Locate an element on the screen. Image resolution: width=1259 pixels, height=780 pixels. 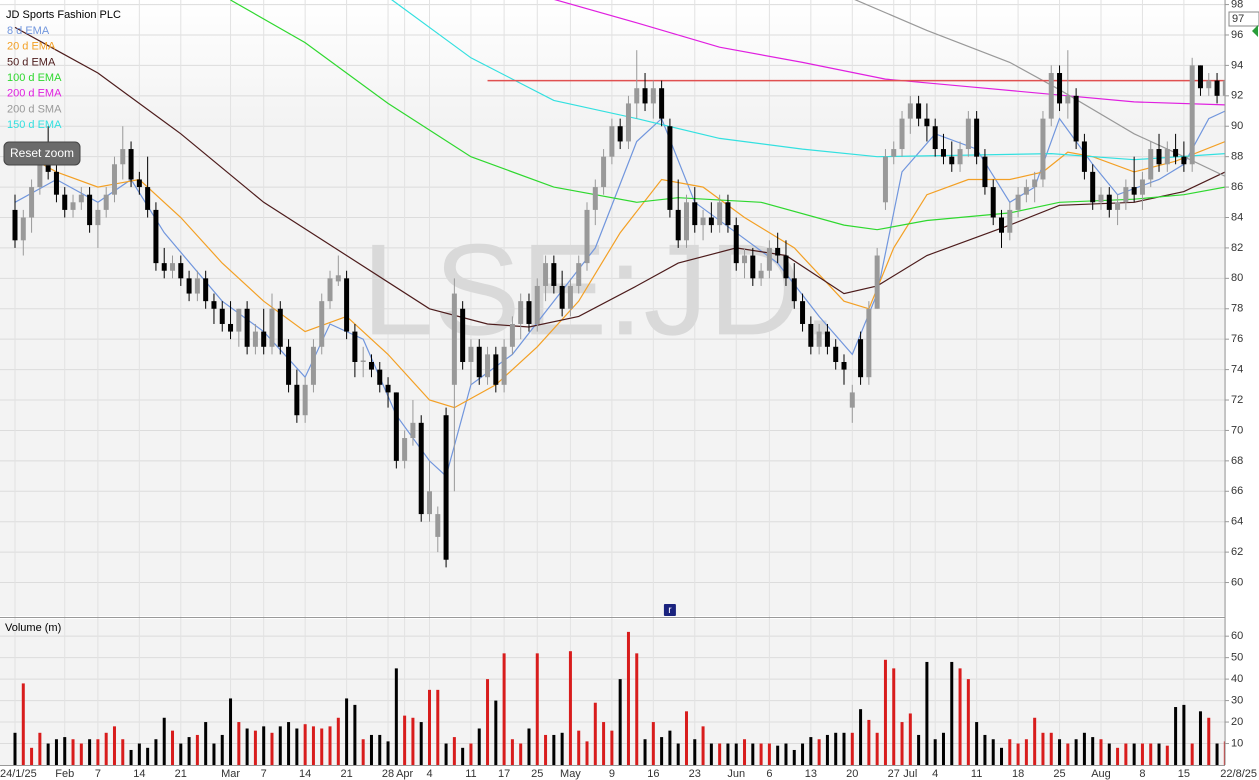
ma-line is located at coordinates (808, 80).